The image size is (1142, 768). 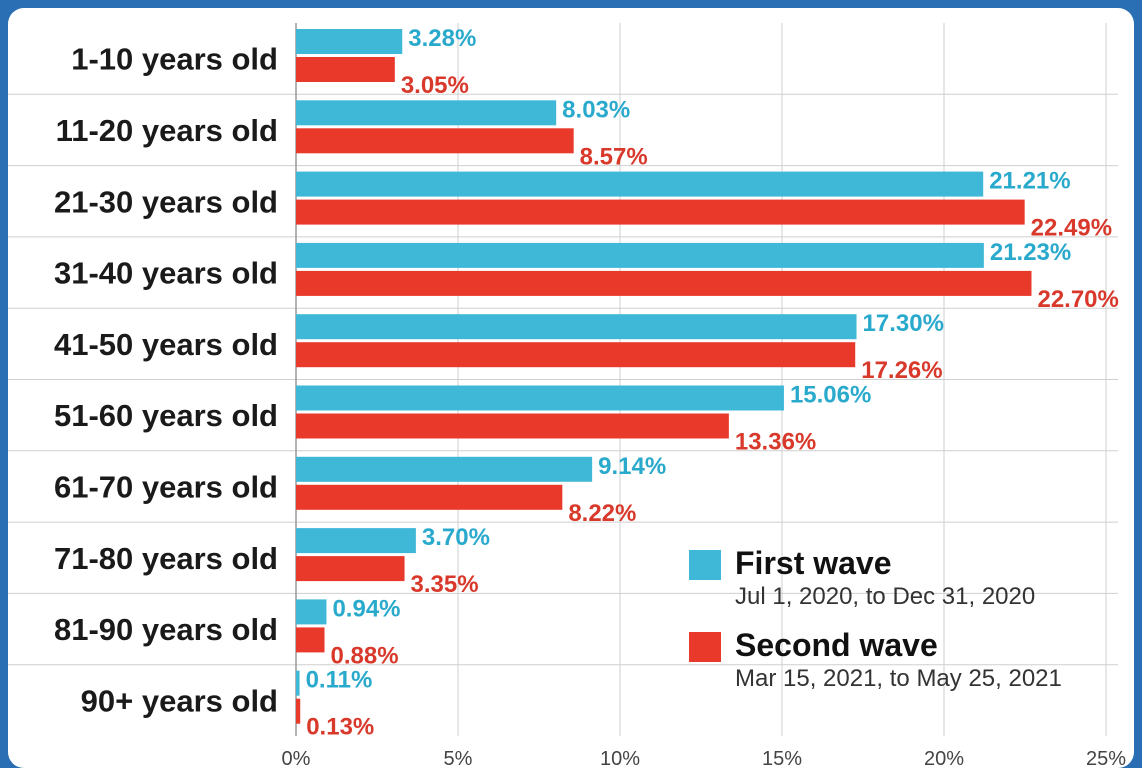 I want to click on data-label-second-wave: 8.57%, so click(x=614, y=156).